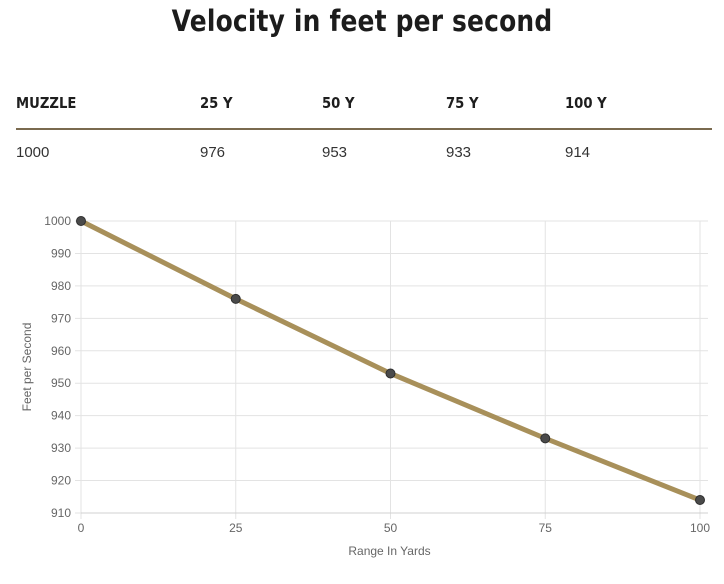 This screenshot has height=584, width=724. I want to click on table-header-25y: 25 Y, so click(216, 103).